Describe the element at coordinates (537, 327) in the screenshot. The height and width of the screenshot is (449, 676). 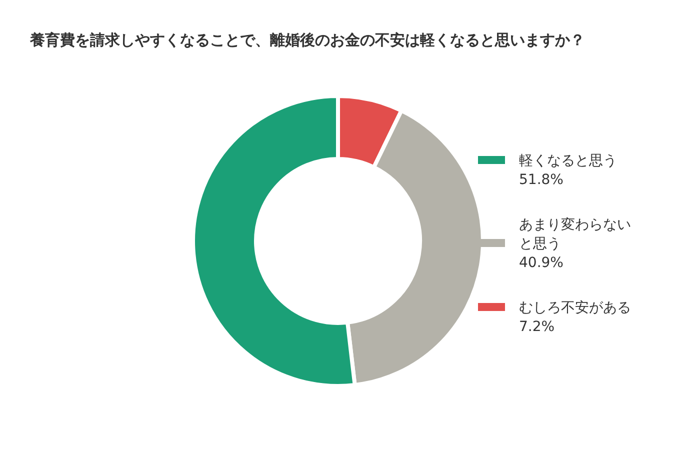
I see `data-label: 7.2%` at that location.